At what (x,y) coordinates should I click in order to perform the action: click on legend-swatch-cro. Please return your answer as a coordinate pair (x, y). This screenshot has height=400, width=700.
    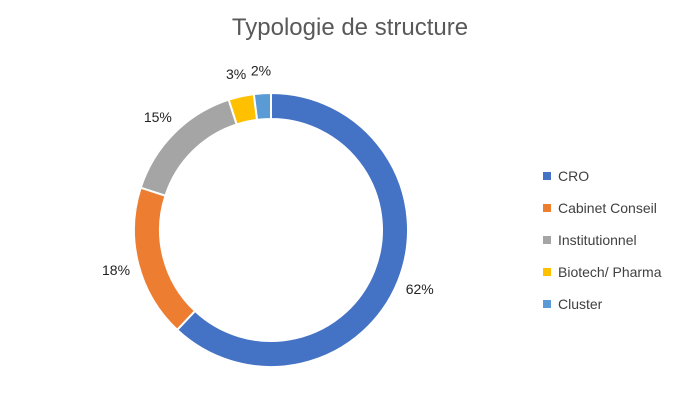
    Looking at the image, I should click on (547, 176).